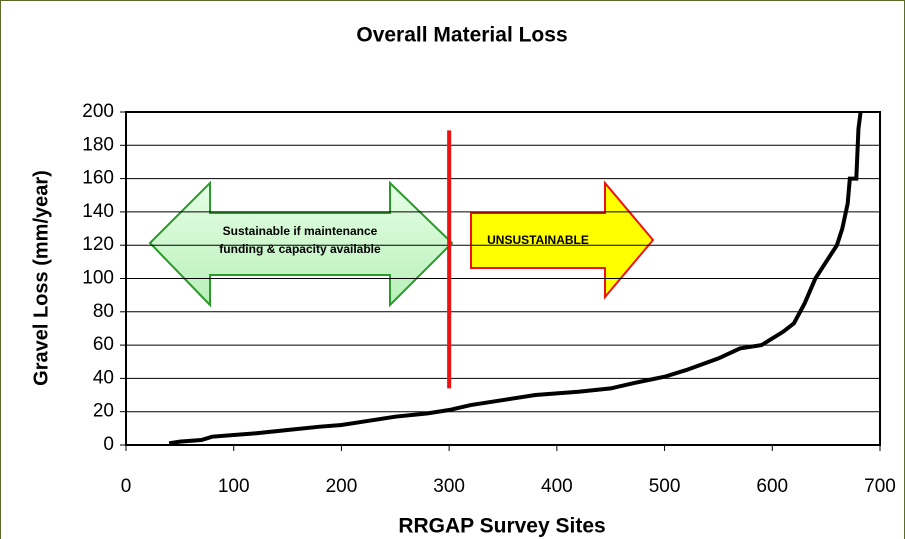 The image size is (905, 539). What do you see at coordinates (103, 411) in the screenshot?
I see `y-tick-label: 20` at bounding box center [103, 411].